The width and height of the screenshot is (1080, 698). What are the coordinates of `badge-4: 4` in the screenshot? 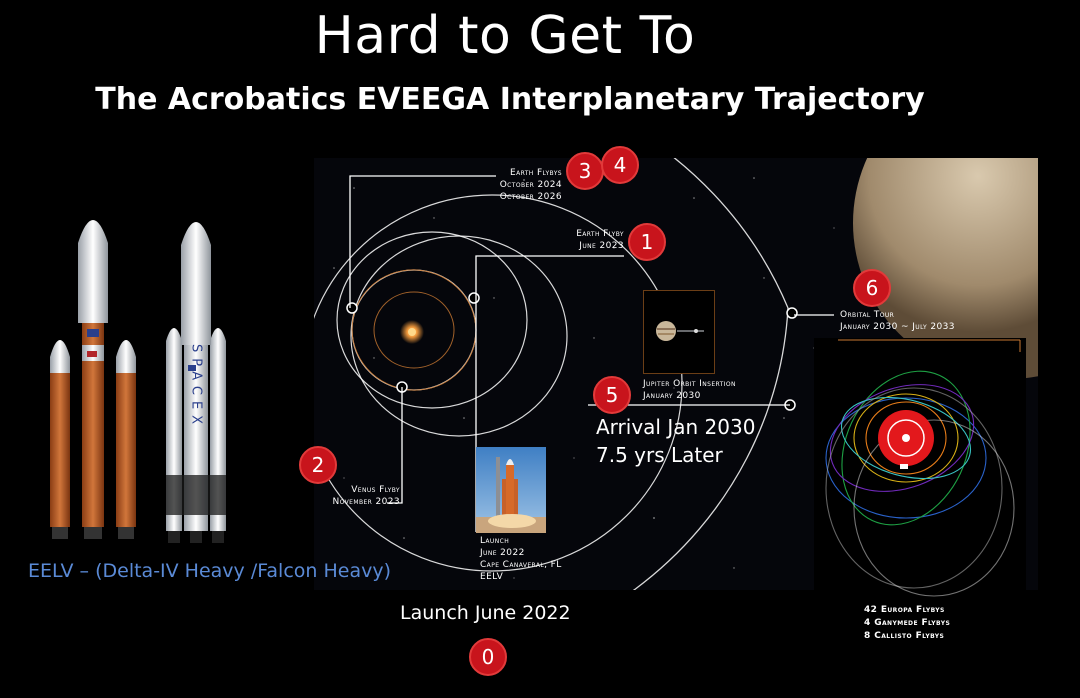 It's located at (620, 165).